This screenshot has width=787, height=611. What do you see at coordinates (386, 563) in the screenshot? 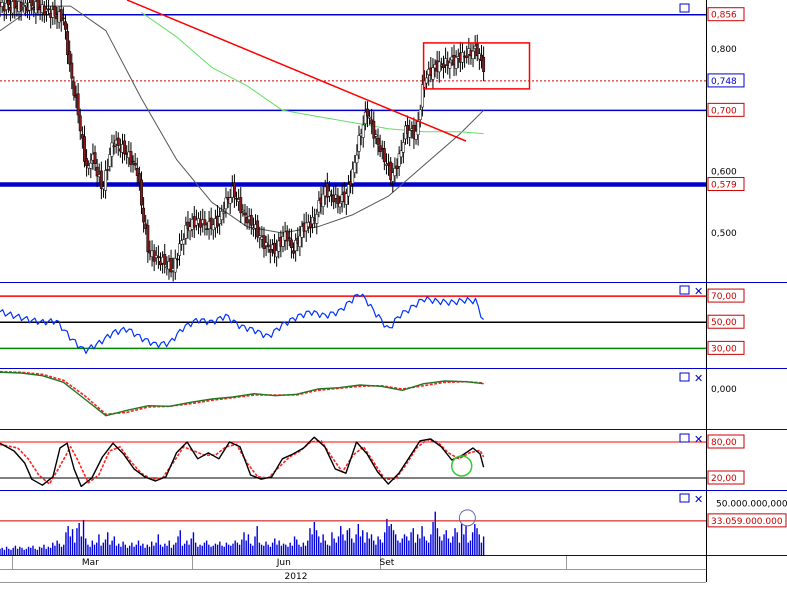
I see `x-tick-label-set: Set` at bounding box center [386, 563].